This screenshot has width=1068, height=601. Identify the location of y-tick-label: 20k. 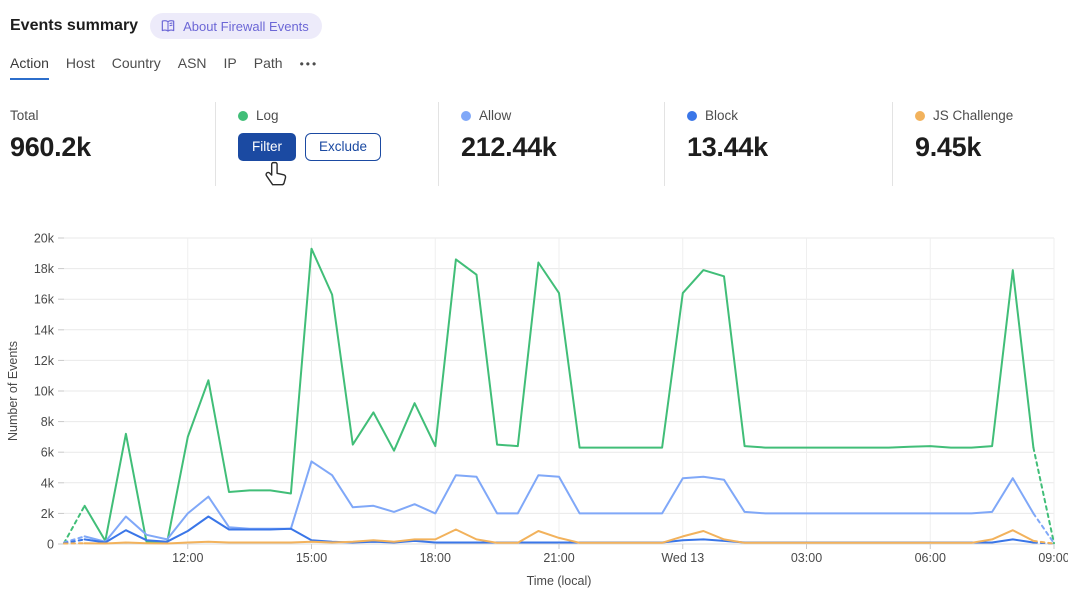
(44, 239).